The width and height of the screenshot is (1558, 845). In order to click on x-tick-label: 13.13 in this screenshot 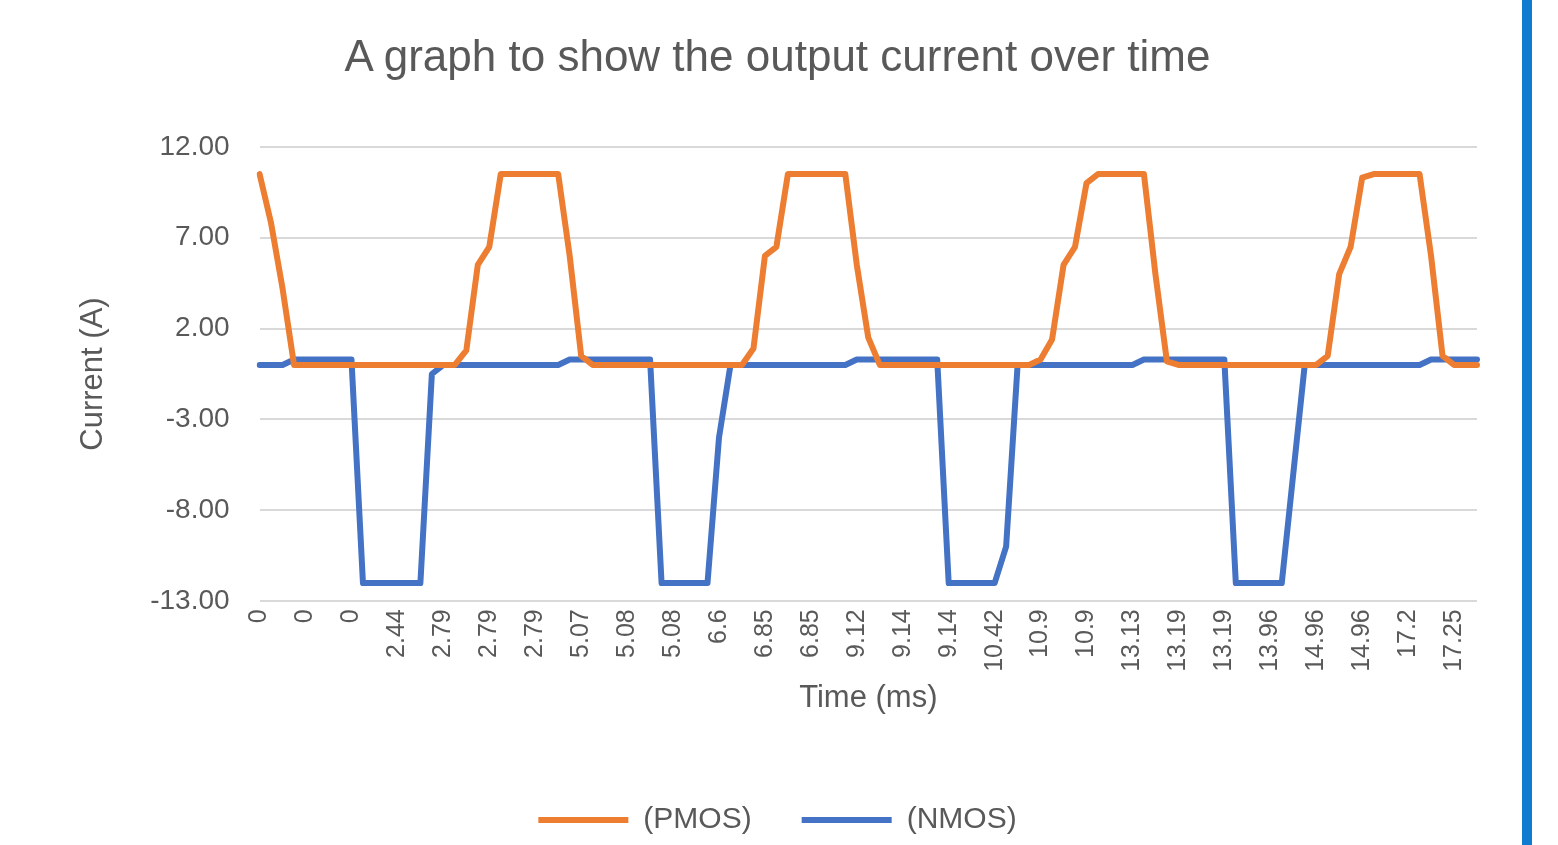, I will do `click(1130, 640)`.